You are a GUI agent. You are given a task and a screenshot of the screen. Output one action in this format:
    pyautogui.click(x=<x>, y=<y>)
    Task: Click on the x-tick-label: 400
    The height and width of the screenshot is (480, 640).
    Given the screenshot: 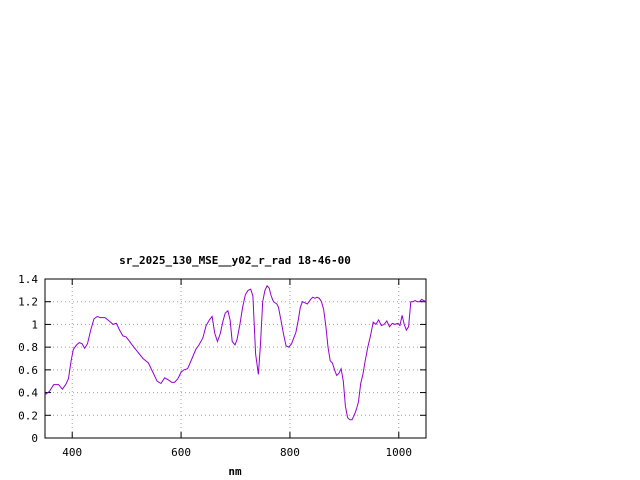 What is the action you would take?
    pyautogui.click(x=72, y=452)
    